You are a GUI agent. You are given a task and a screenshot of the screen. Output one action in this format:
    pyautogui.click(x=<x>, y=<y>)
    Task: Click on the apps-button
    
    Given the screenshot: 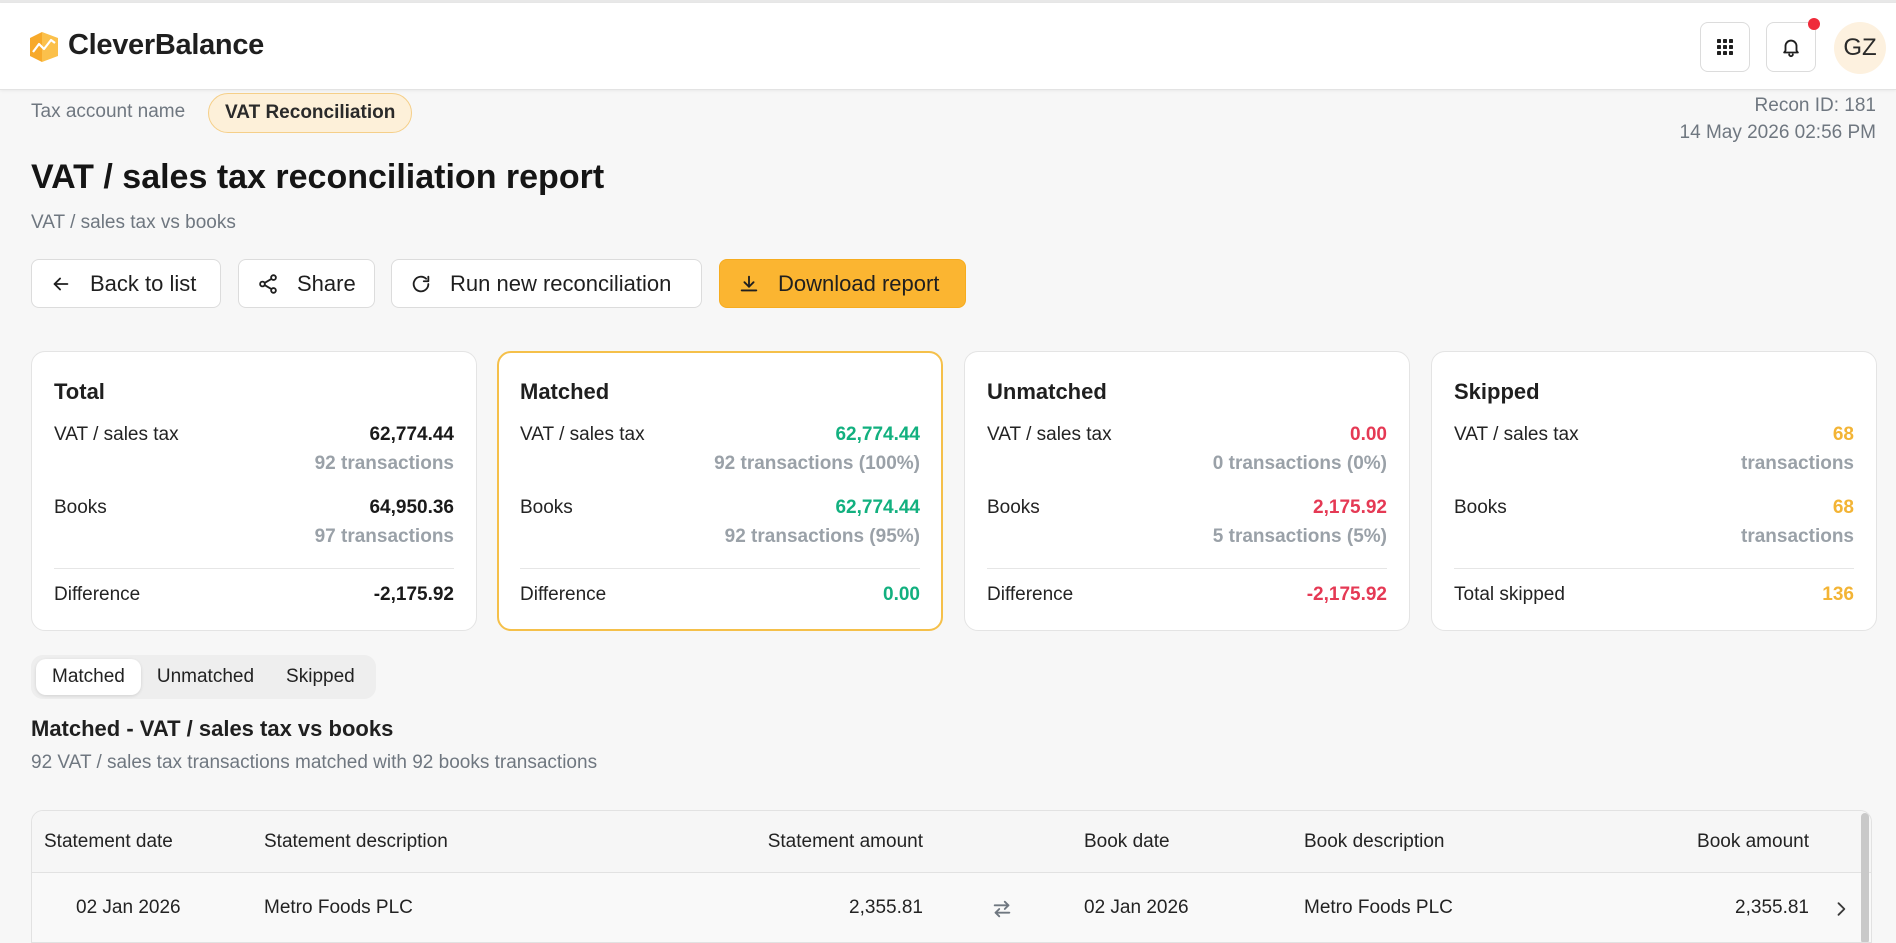 What is the action you would take?
    pyautogui.click(x=1725, y=47)
    